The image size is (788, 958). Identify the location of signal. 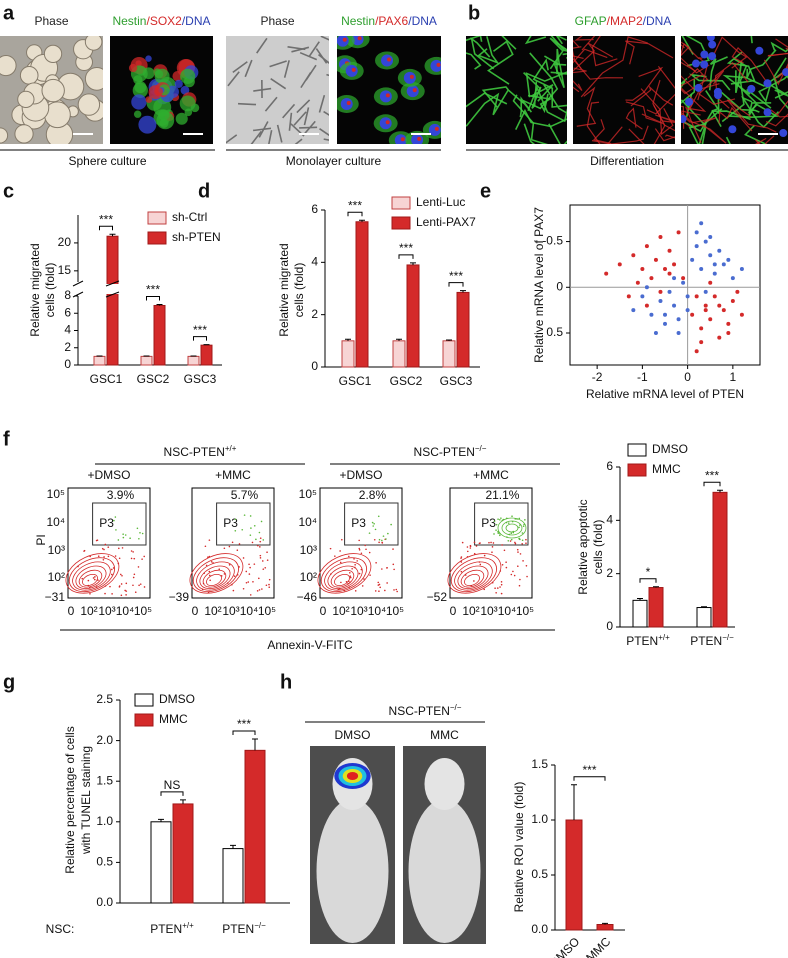
(352, 776).